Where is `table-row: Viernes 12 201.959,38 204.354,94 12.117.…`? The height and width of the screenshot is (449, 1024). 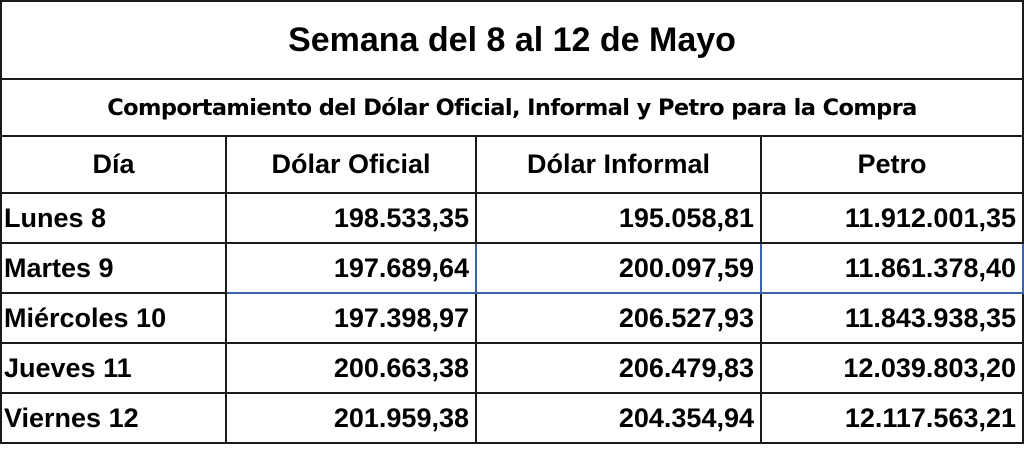
table-row: Viernes 12 201.959,38 204.354,94 12.117.… is located at coordinates (512, 418).